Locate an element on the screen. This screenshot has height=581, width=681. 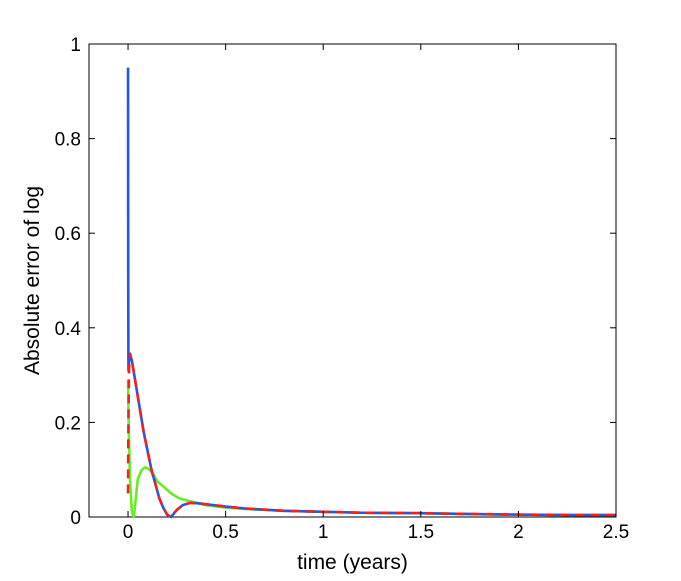
y-axis-label: Absolute error of log is located at coordinates (32, 280).